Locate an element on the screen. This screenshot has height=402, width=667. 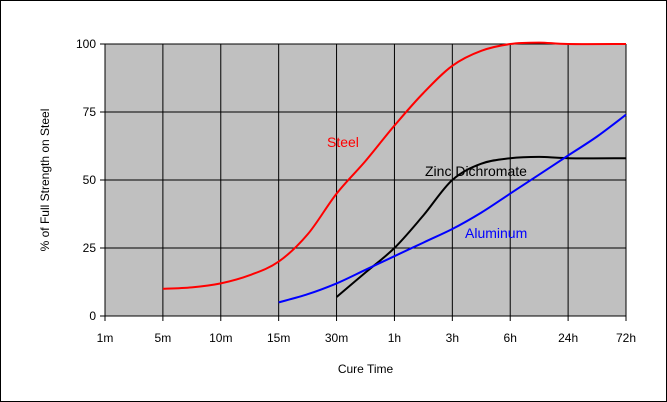
x-tick-label: 30m is located at coordinates (336, 338).